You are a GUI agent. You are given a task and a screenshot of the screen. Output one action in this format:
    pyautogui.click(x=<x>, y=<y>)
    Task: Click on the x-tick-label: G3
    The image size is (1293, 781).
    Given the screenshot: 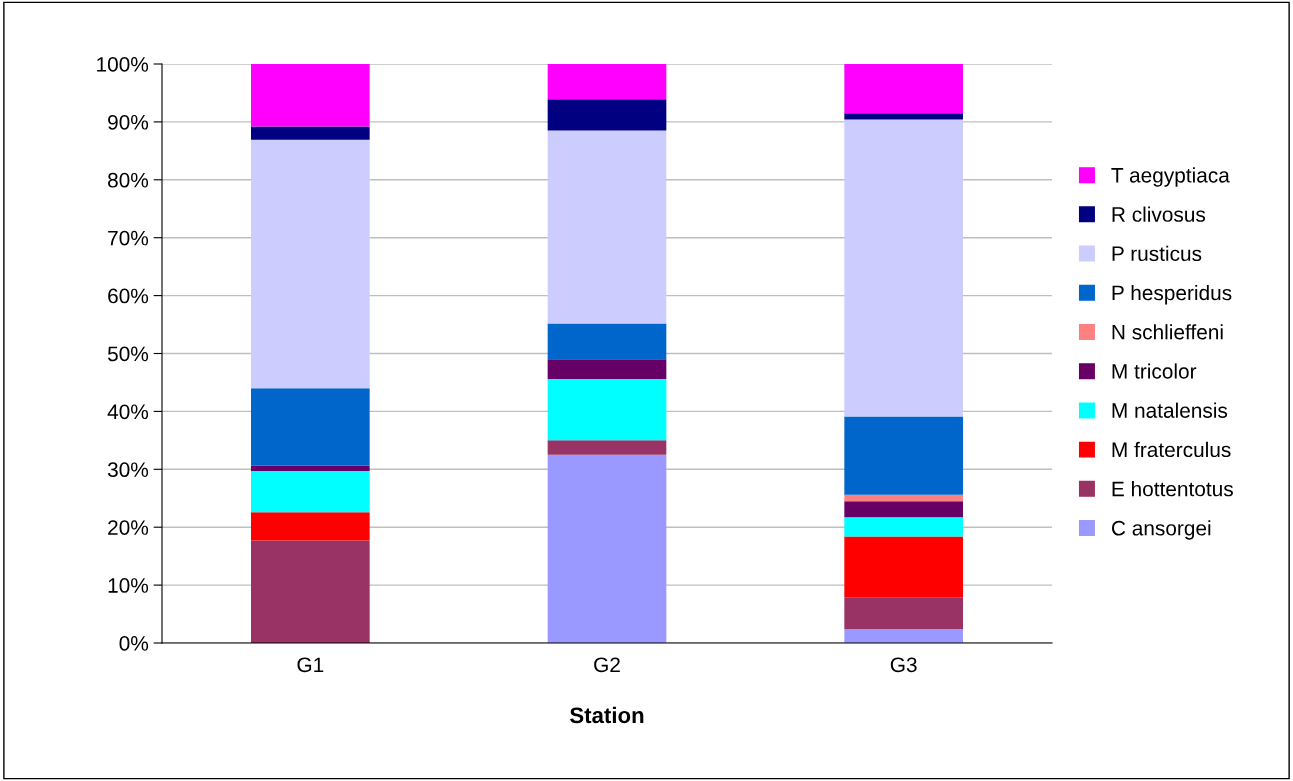 What is the action you would take?
    pyautogui.click(x=903, y=665)
    